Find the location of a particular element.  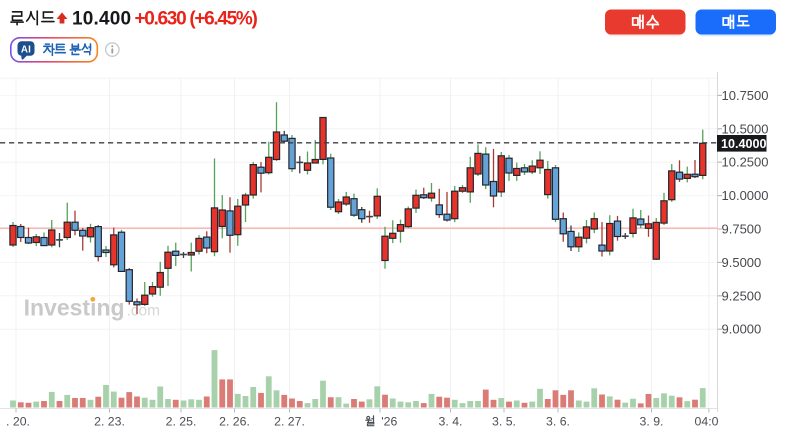

svg-text: +0.630 (+6.45%) is located at coordinates (196, 19).